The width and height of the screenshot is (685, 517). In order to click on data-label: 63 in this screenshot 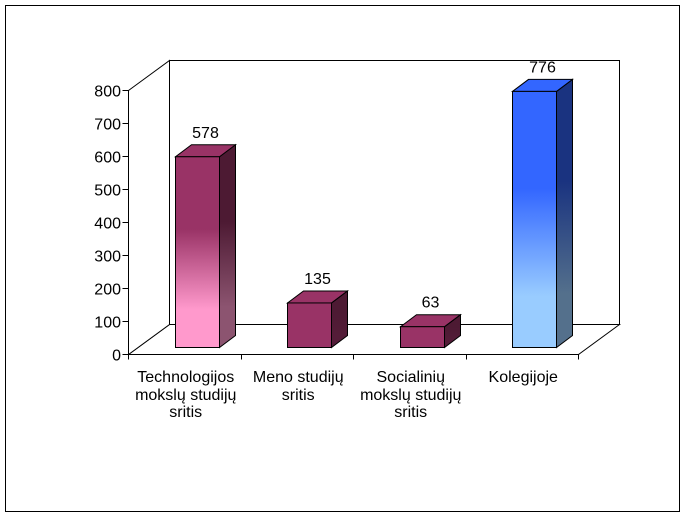, I will do `click(431, 303)`.